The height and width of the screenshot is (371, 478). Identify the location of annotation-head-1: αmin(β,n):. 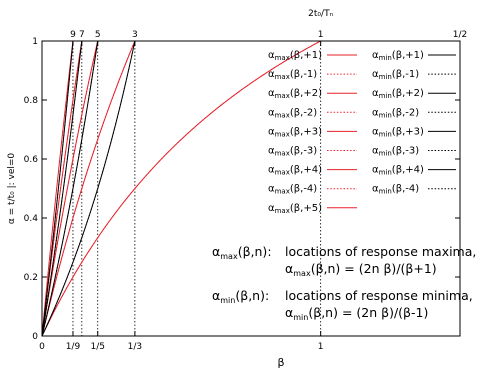
(240, 296).